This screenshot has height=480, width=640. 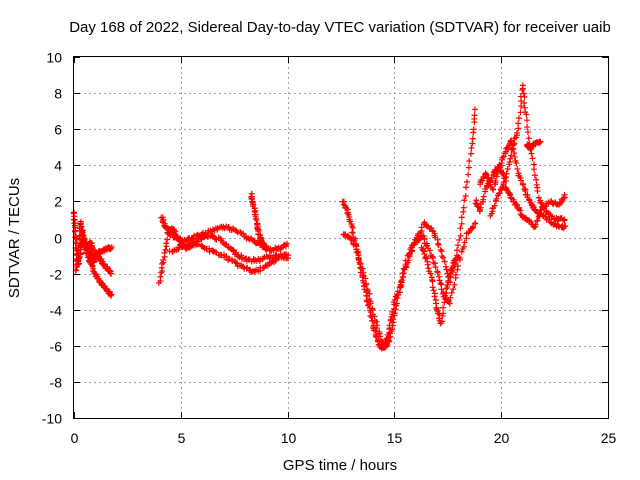 I want to click on x-axis-title: GPS time / hours, so click(x=340, y=465).